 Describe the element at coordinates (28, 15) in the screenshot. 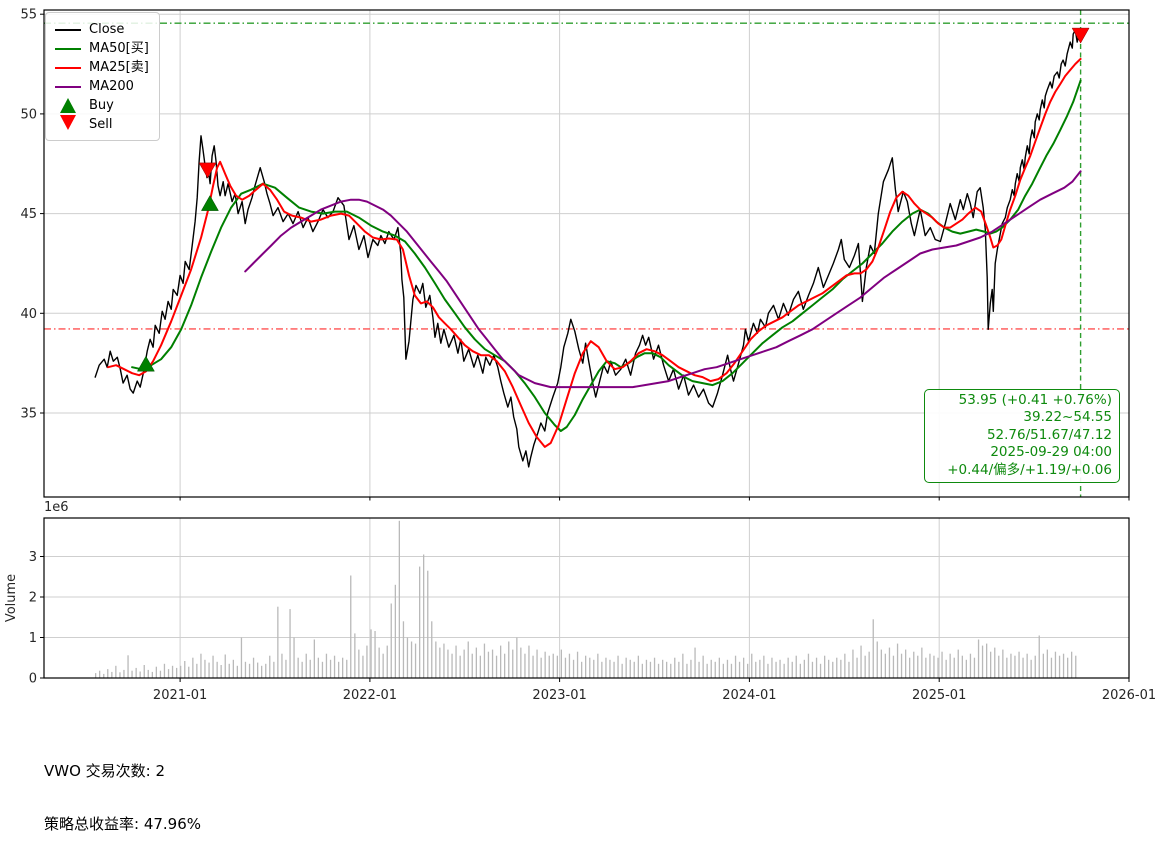

I see `svg-text: 55` at that location.